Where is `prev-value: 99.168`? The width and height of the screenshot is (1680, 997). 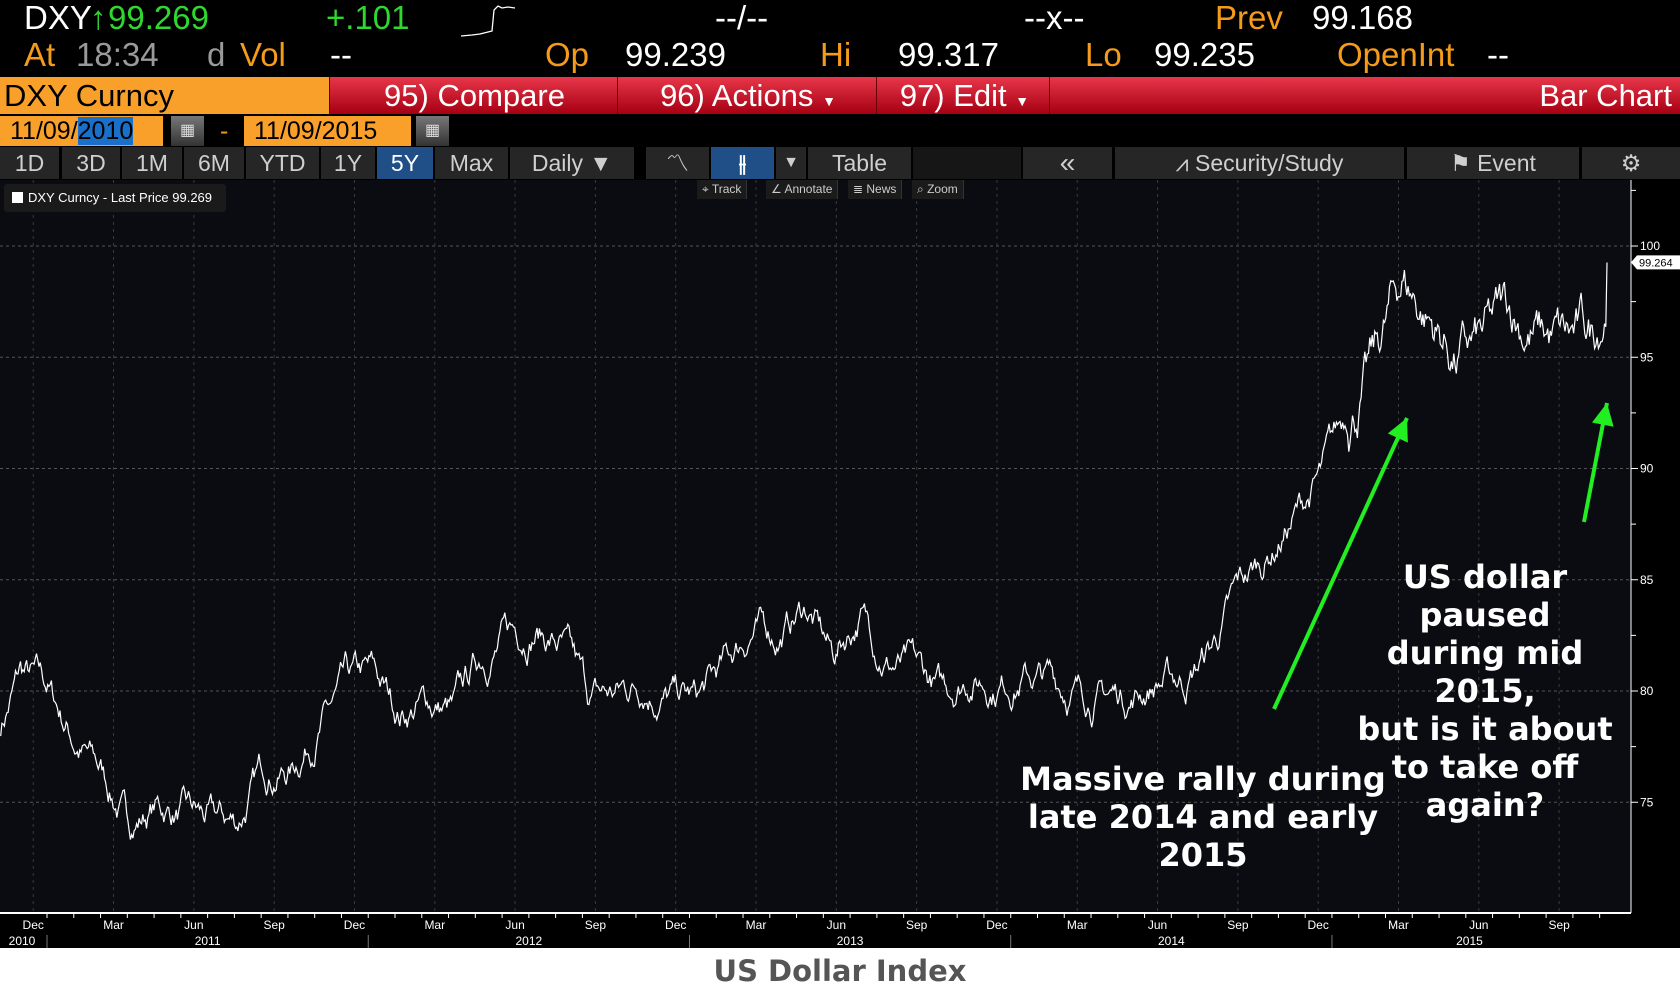
prev-value: 99.168 is located at coordinates (1362, 18).